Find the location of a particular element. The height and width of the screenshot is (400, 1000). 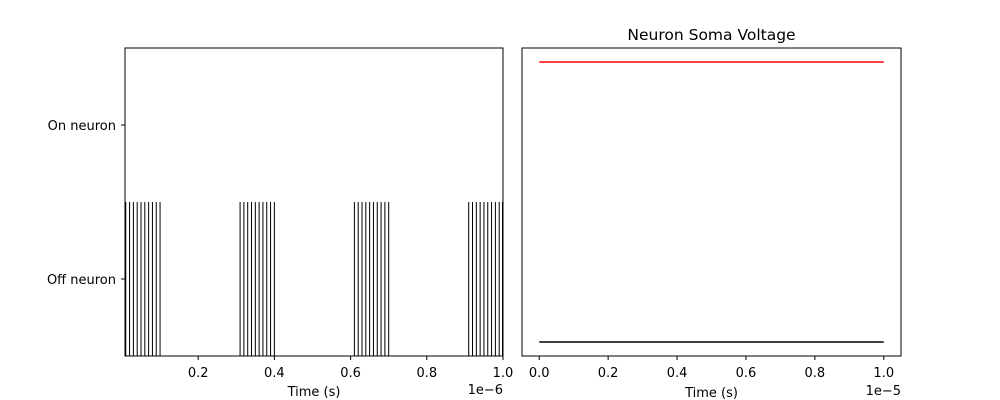

raster-x-tick-label: 1.0 is located at coordinates (503, 373).